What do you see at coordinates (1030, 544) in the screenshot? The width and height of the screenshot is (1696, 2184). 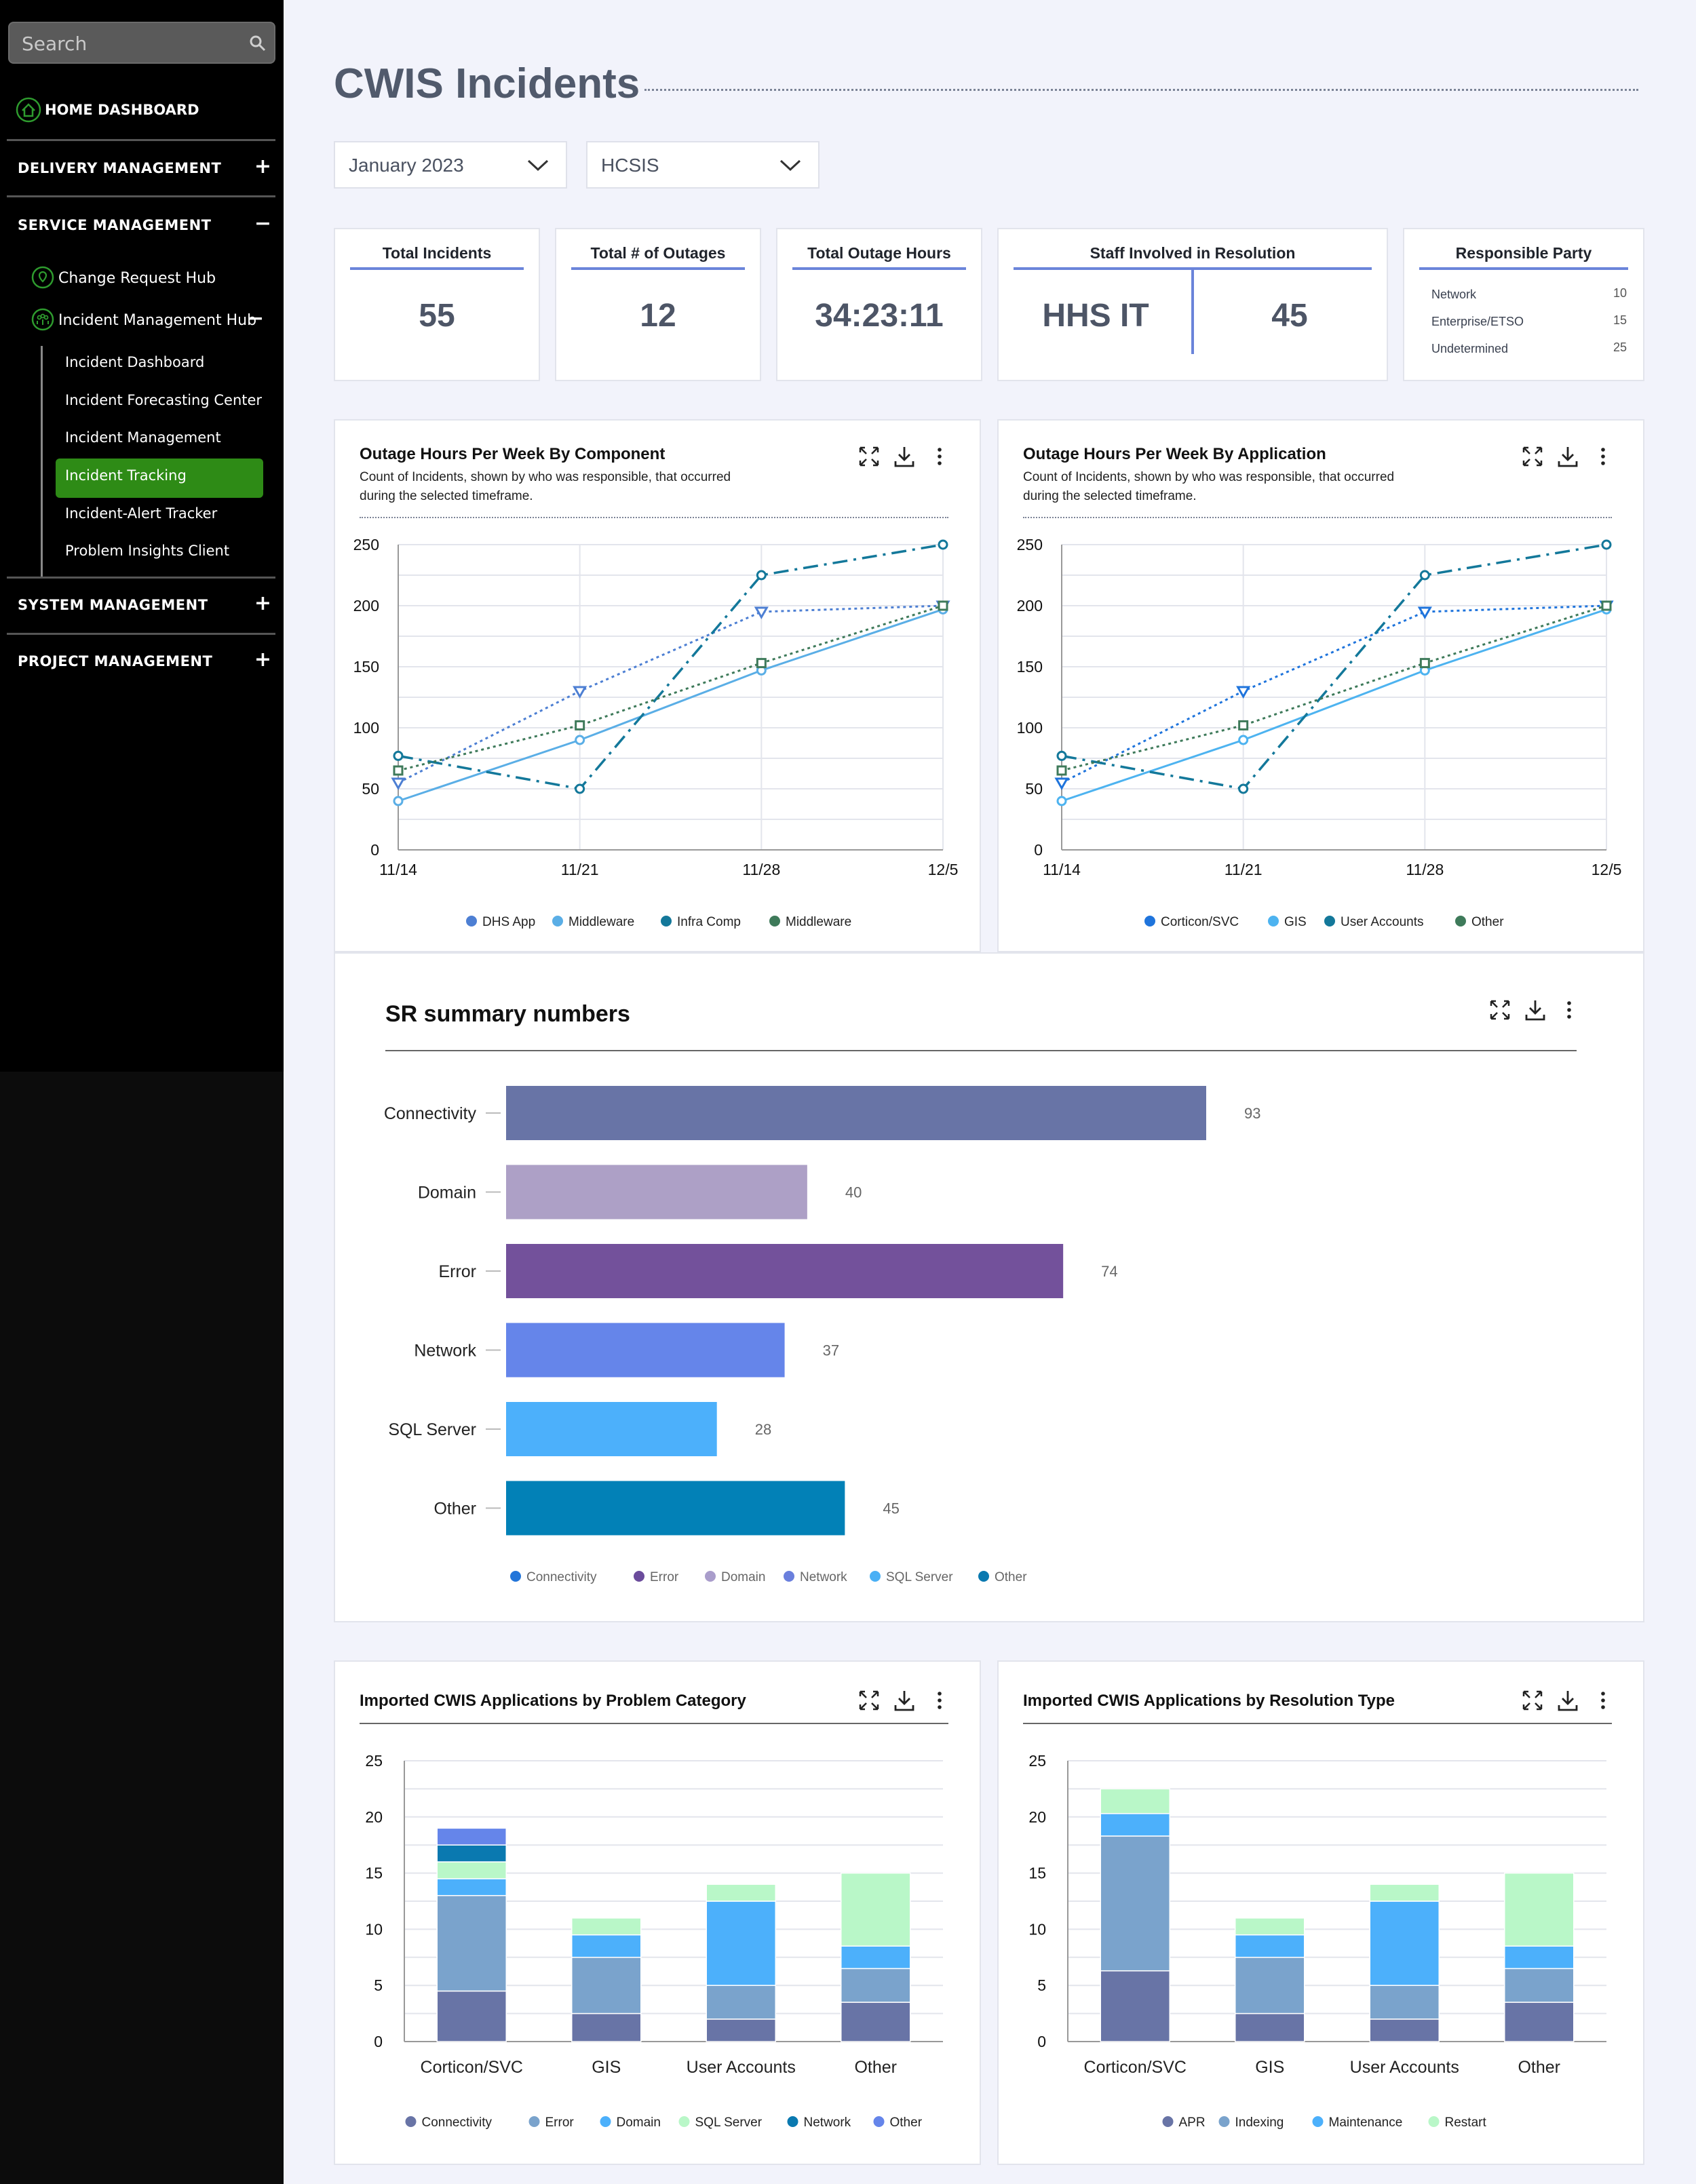 I see `y-tick-label: 250` at bounding box center [1030, 544].